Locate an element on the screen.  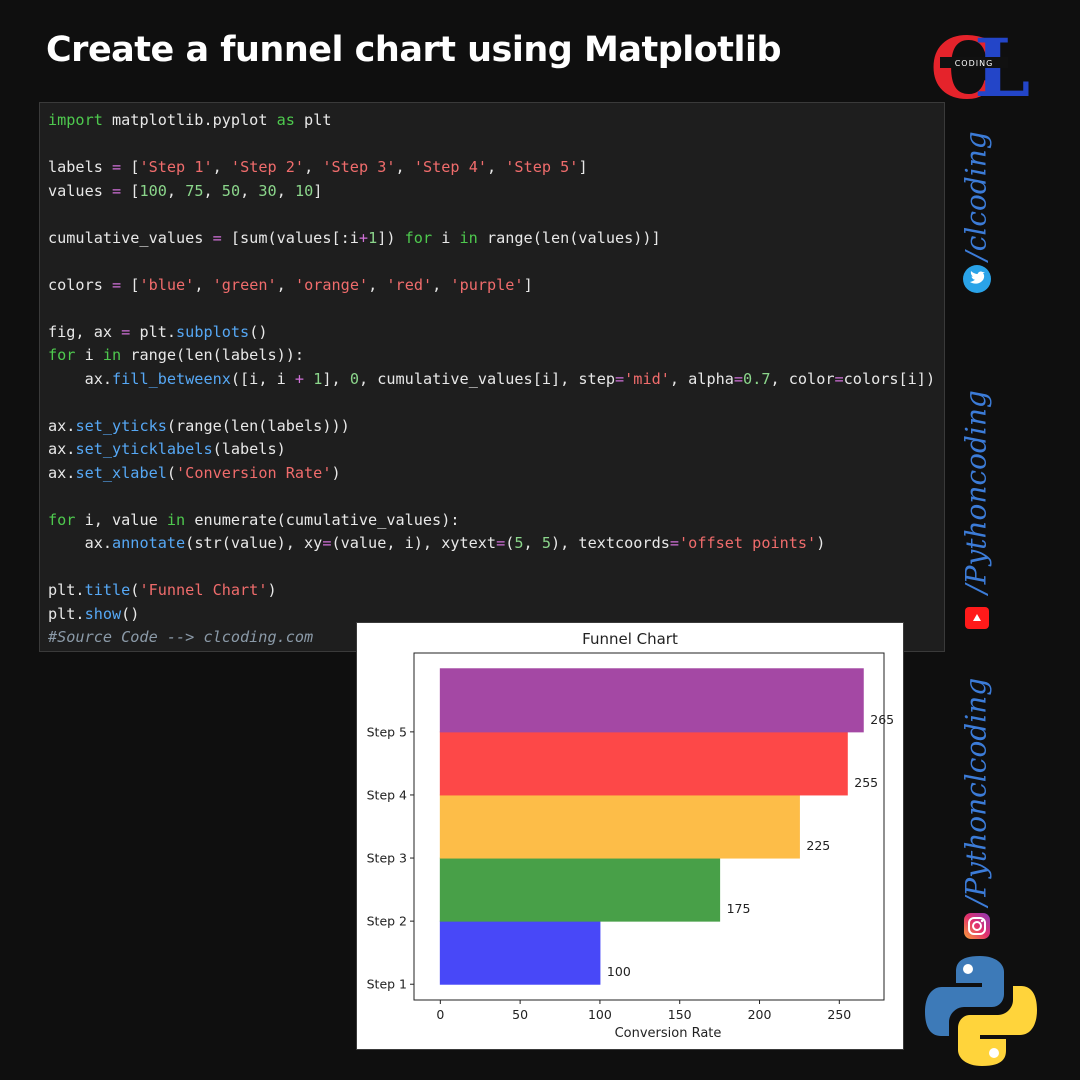
instagram-icon is located at coordinates (977, 926).